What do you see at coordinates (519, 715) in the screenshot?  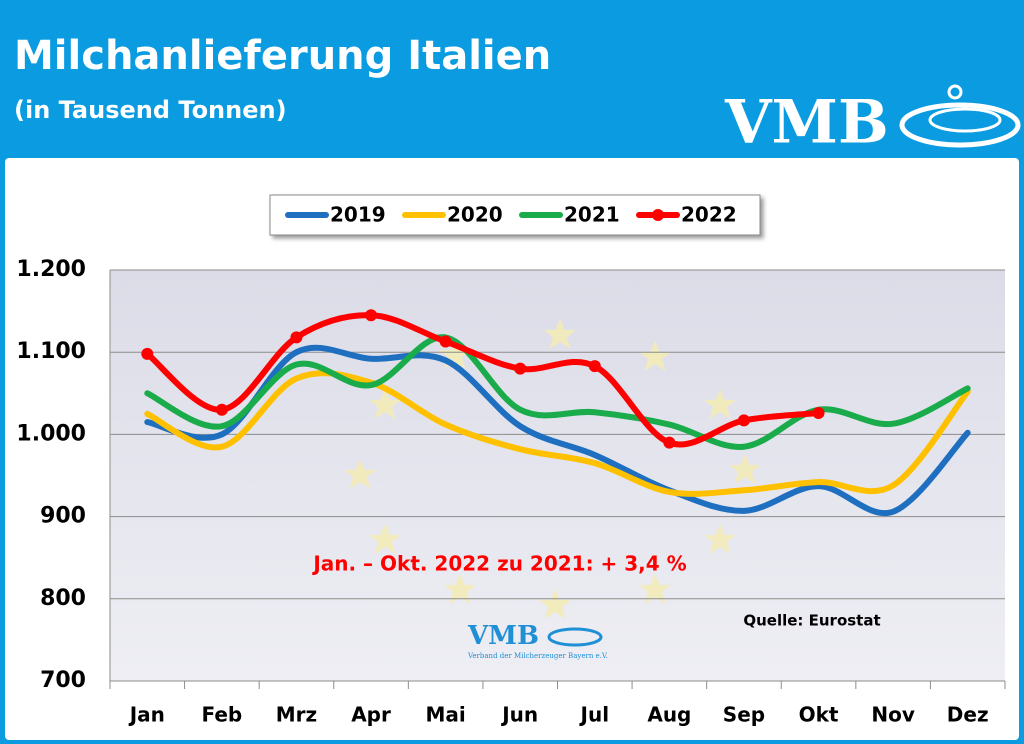 I see `x-tick-label: Jun` at bounding box center [519, 715].